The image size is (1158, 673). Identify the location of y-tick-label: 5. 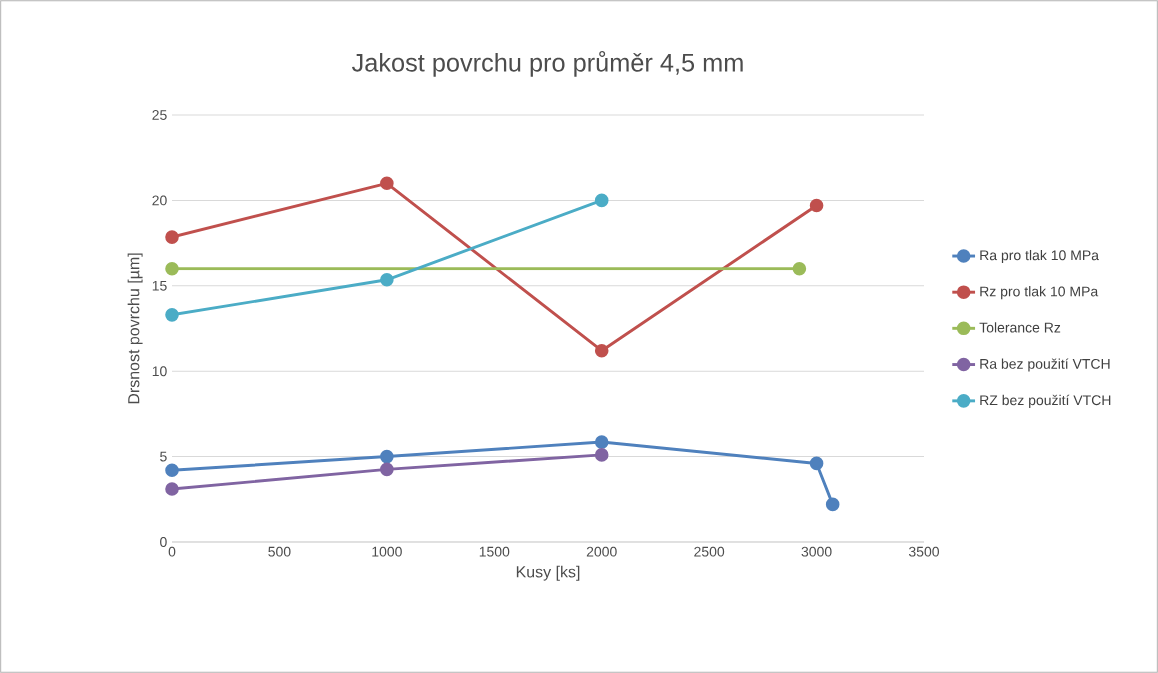
(163, 456).